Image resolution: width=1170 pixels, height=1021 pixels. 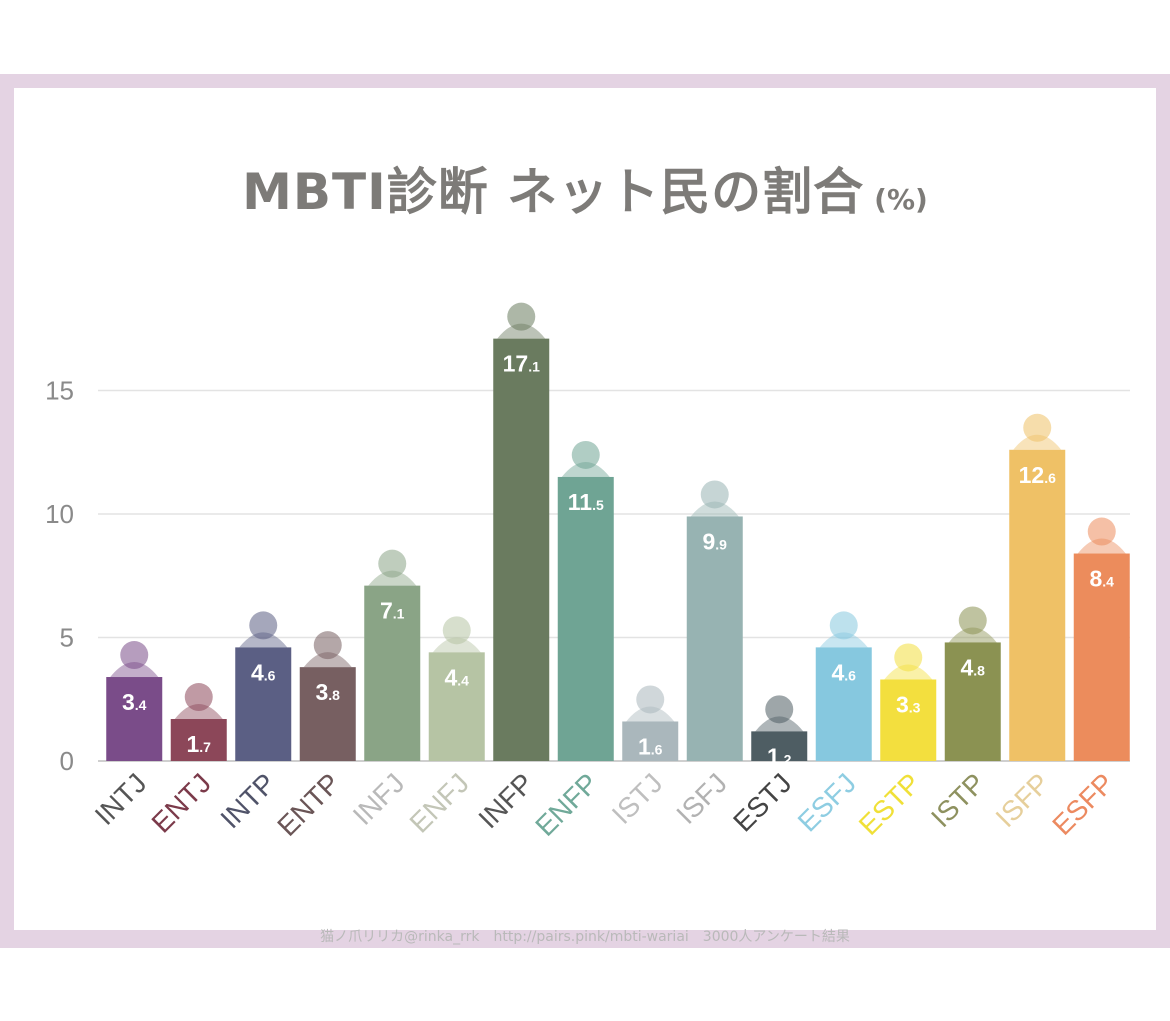 I want to click on chart-unit: (%), so click(x=901, y=199).